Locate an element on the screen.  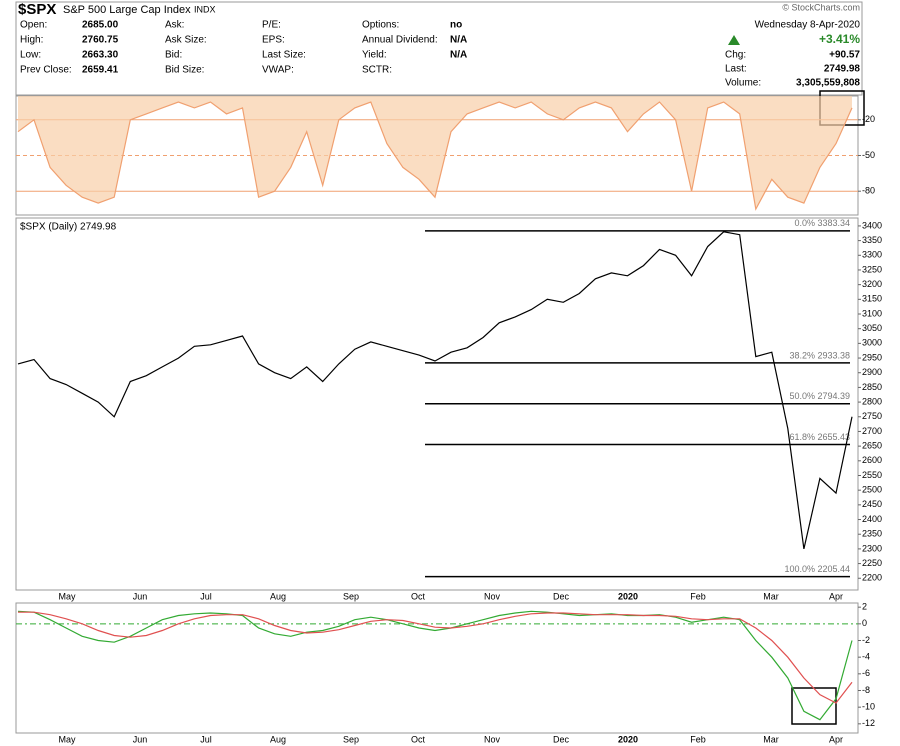
y-tick-label: -4 is located at coordinates (866, 657).